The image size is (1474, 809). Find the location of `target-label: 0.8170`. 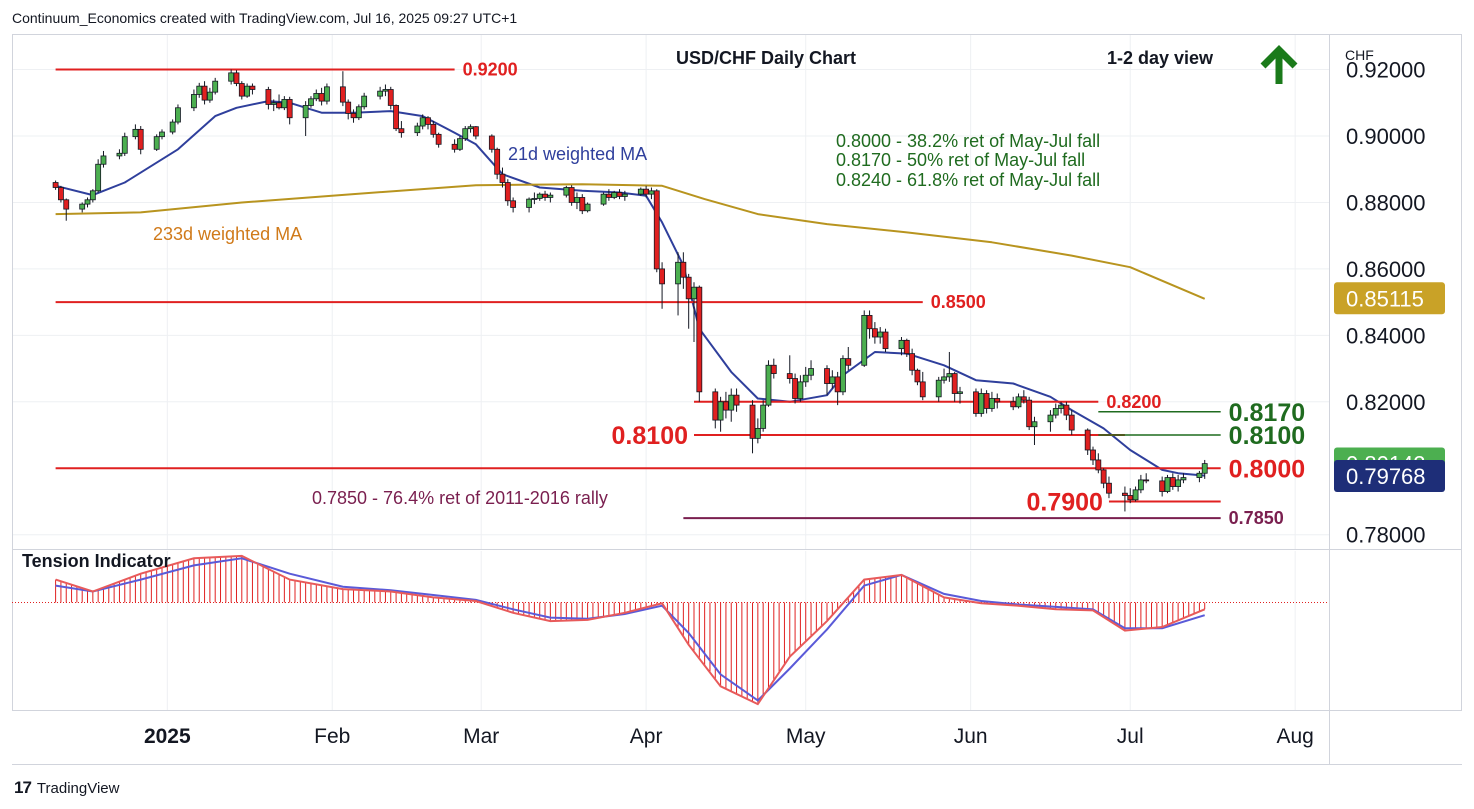

target-label: 0.8170 is located at coordinates (1267, 413).